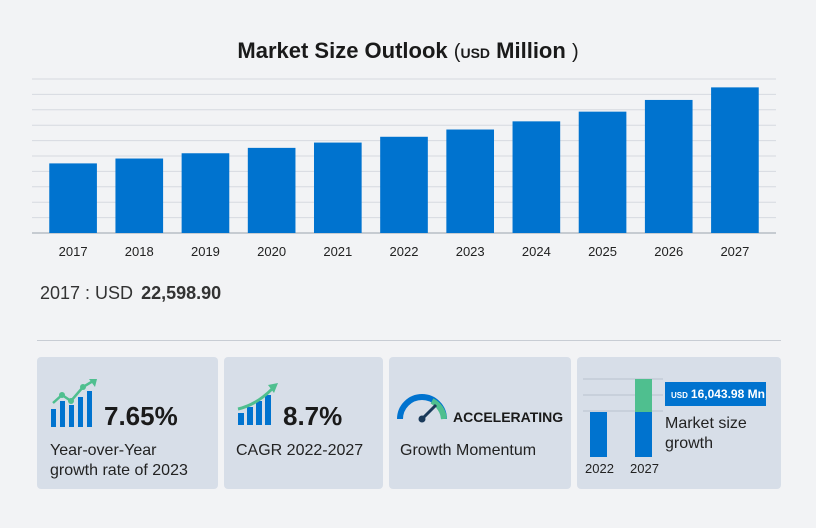  What do you see at coordinates (119, 461) in the screenshot?
I see `yoy-caption: Year-over-Year growth rate of 2023` at bounding box center [119, 461].